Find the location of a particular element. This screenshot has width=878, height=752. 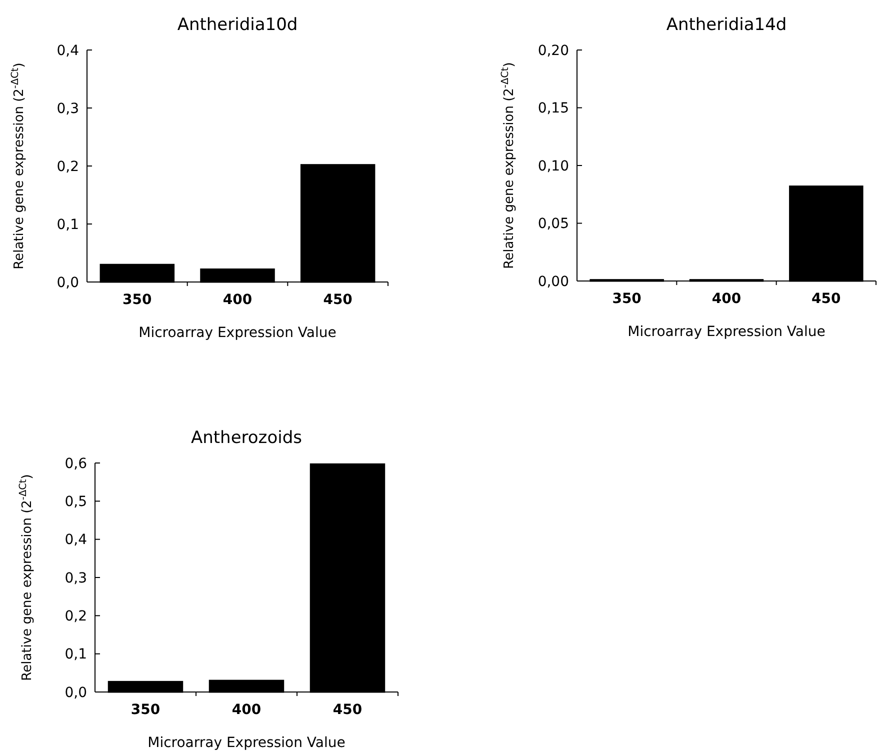

chart-title: Antheridia14d is located at coordinates (726, 25).